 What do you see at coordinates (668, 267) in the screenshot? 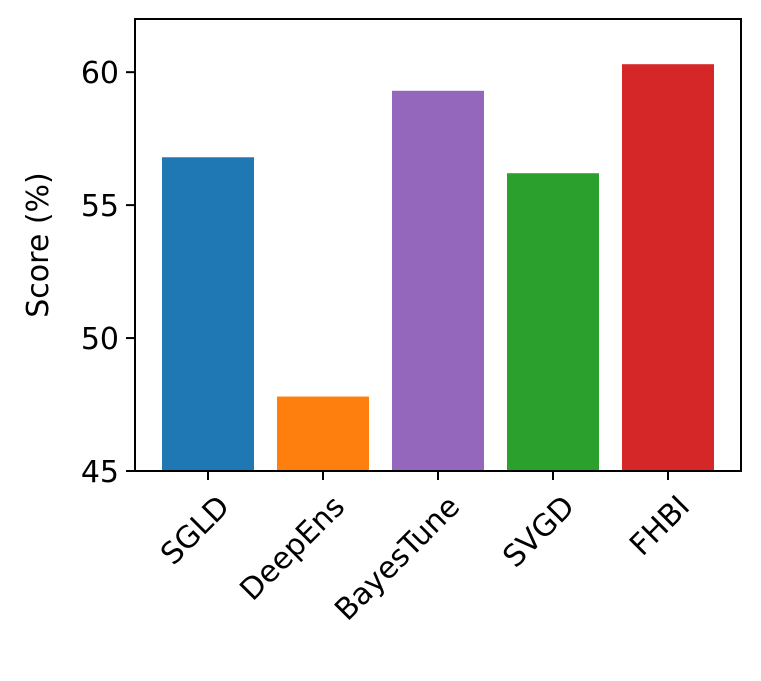
I see `bar-fhbi` at bounding box center [668, 267].